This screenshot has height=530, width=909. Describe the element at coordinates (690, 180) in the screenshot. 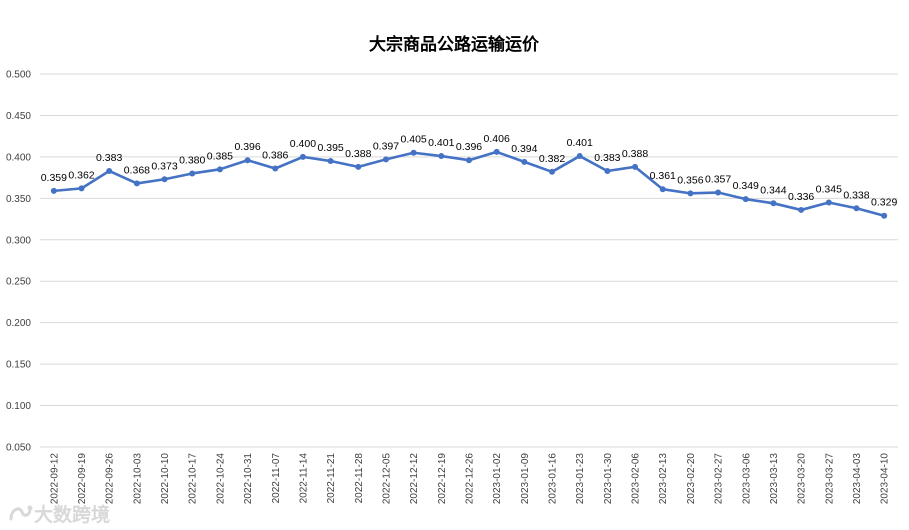

I see `data-label: 0.356` at that location.